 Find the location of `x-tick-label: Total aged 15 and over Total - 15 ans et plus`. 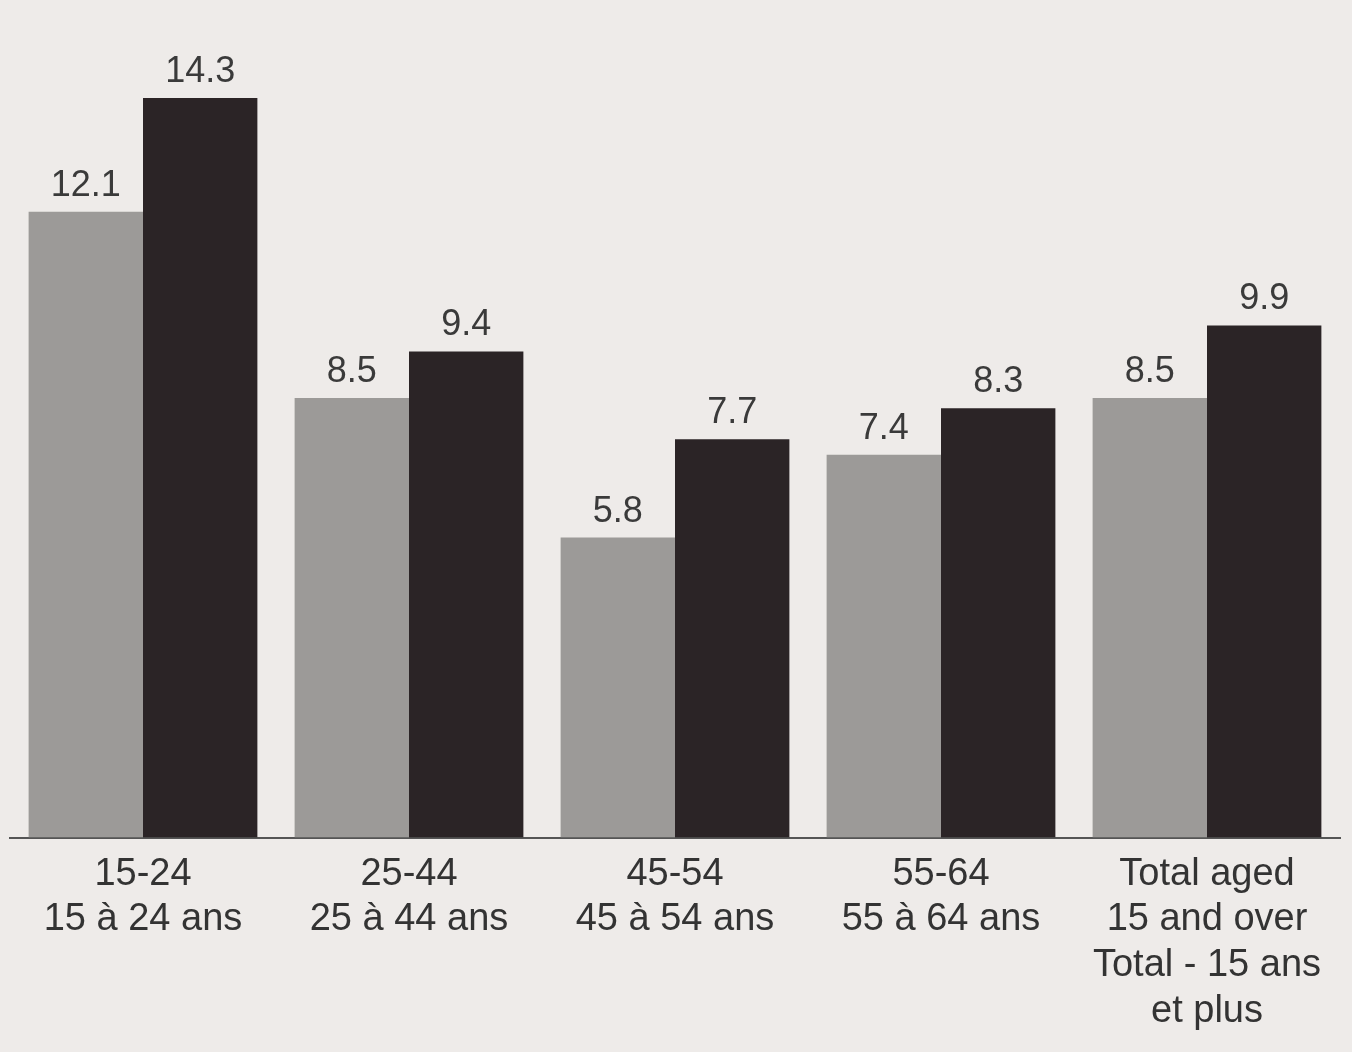

x-tick-label: Total aged 15 and over Total - 15 ans et plus is located at coordinates (1207, 940).